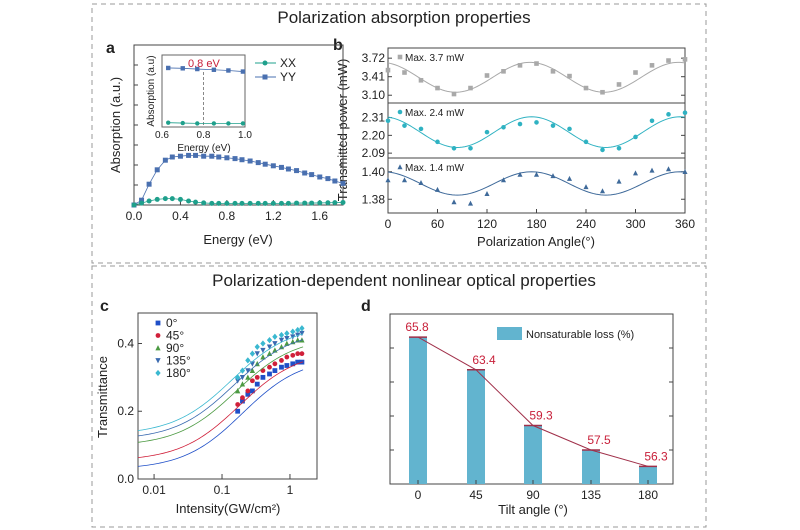 This screenshot has width=800, height=530. What do you see at coordinates (102, 397) in the screenshot?
I see `c-ylabel: Transmittance` at bounding box center [102, 397].